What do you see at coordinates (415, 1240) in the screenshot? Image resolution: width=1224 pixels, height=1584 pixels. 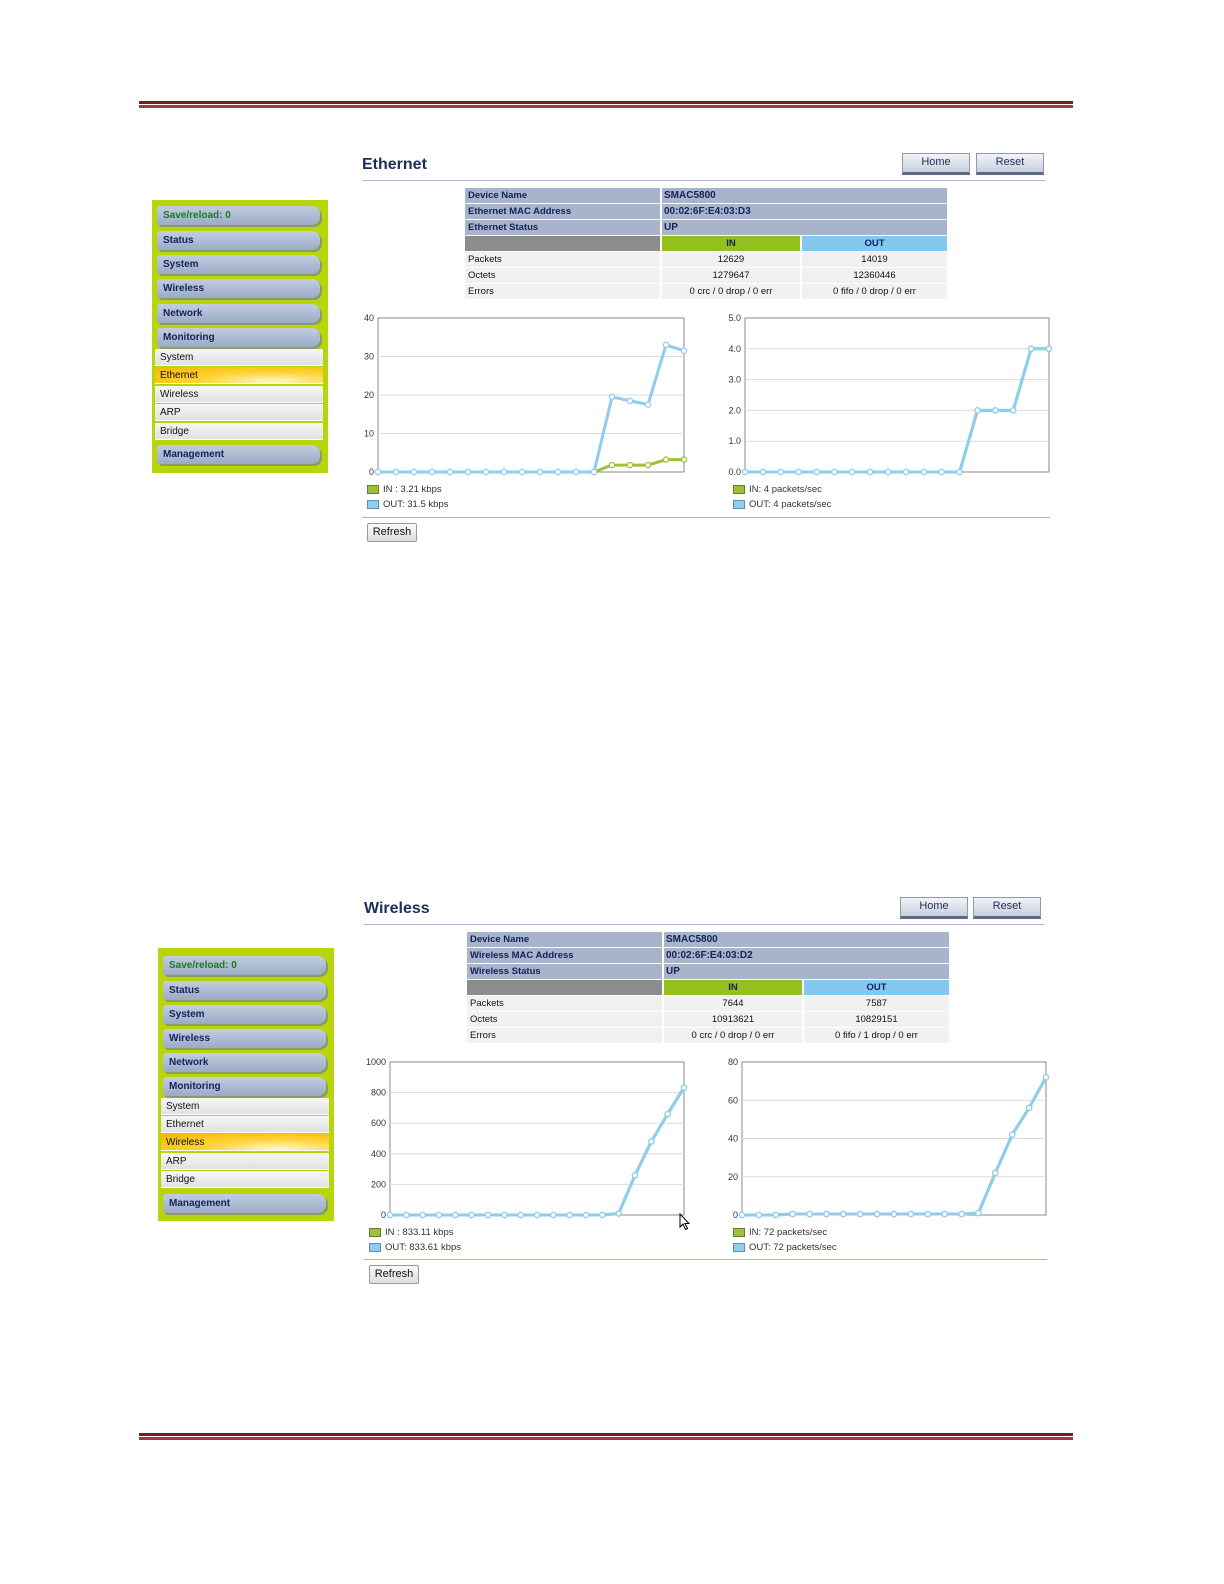 I see `throughput-legend: IN : 833.11 kbps OUT: 833.61 kbps` at bounding box center [415, 1240].